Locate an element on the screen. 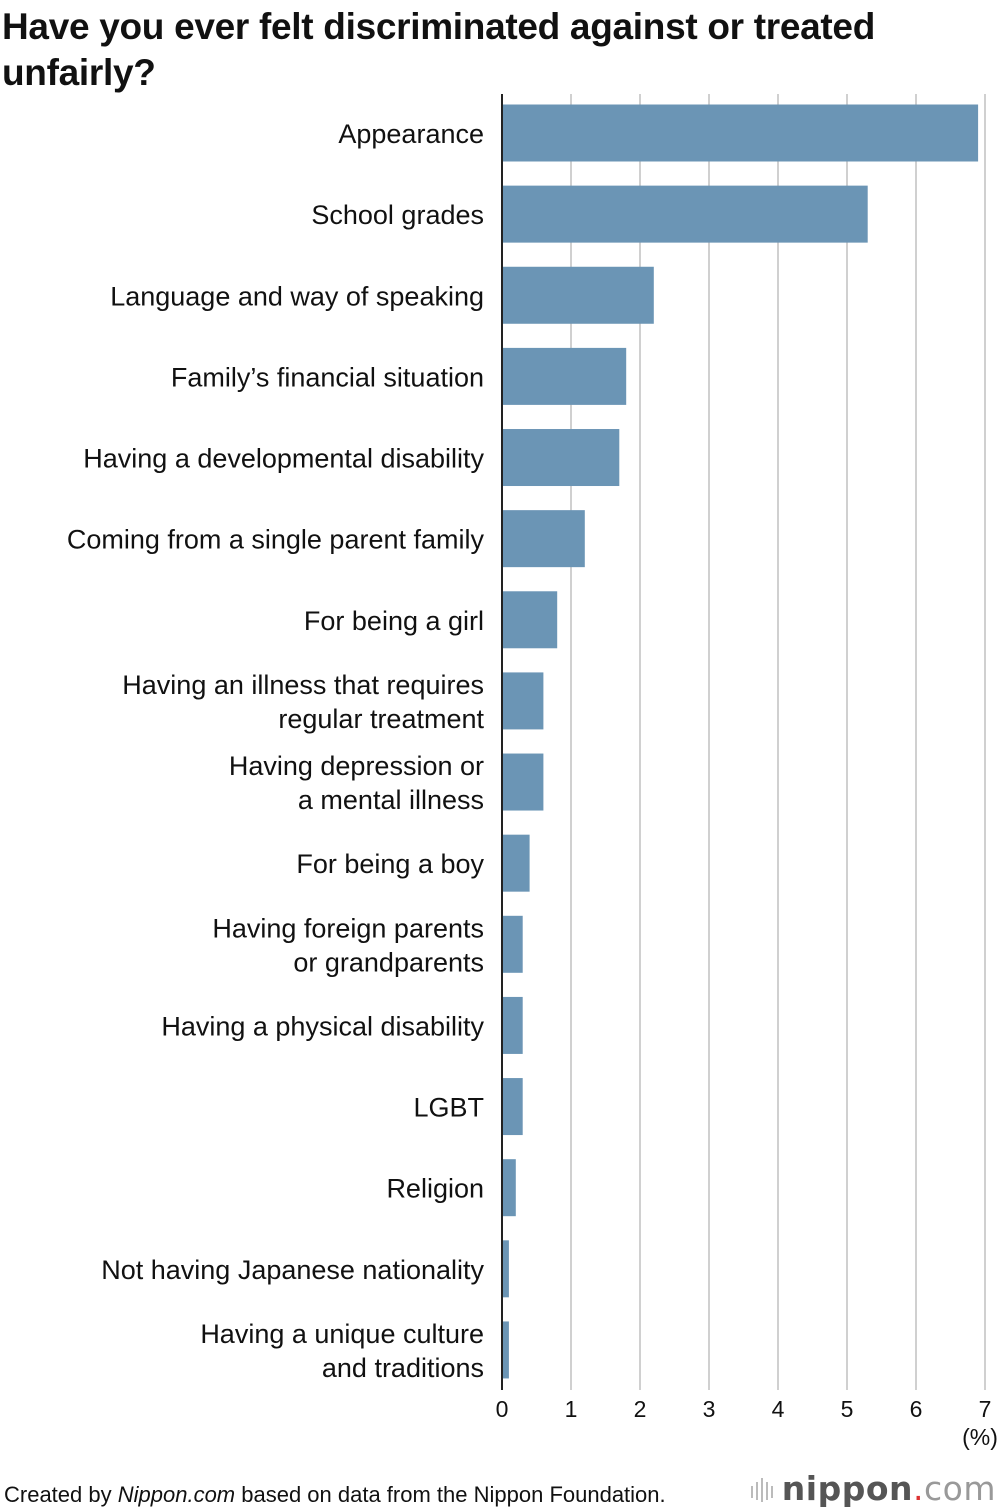  x-tick-label-6: 6 is located at coordinates (916, 1409).